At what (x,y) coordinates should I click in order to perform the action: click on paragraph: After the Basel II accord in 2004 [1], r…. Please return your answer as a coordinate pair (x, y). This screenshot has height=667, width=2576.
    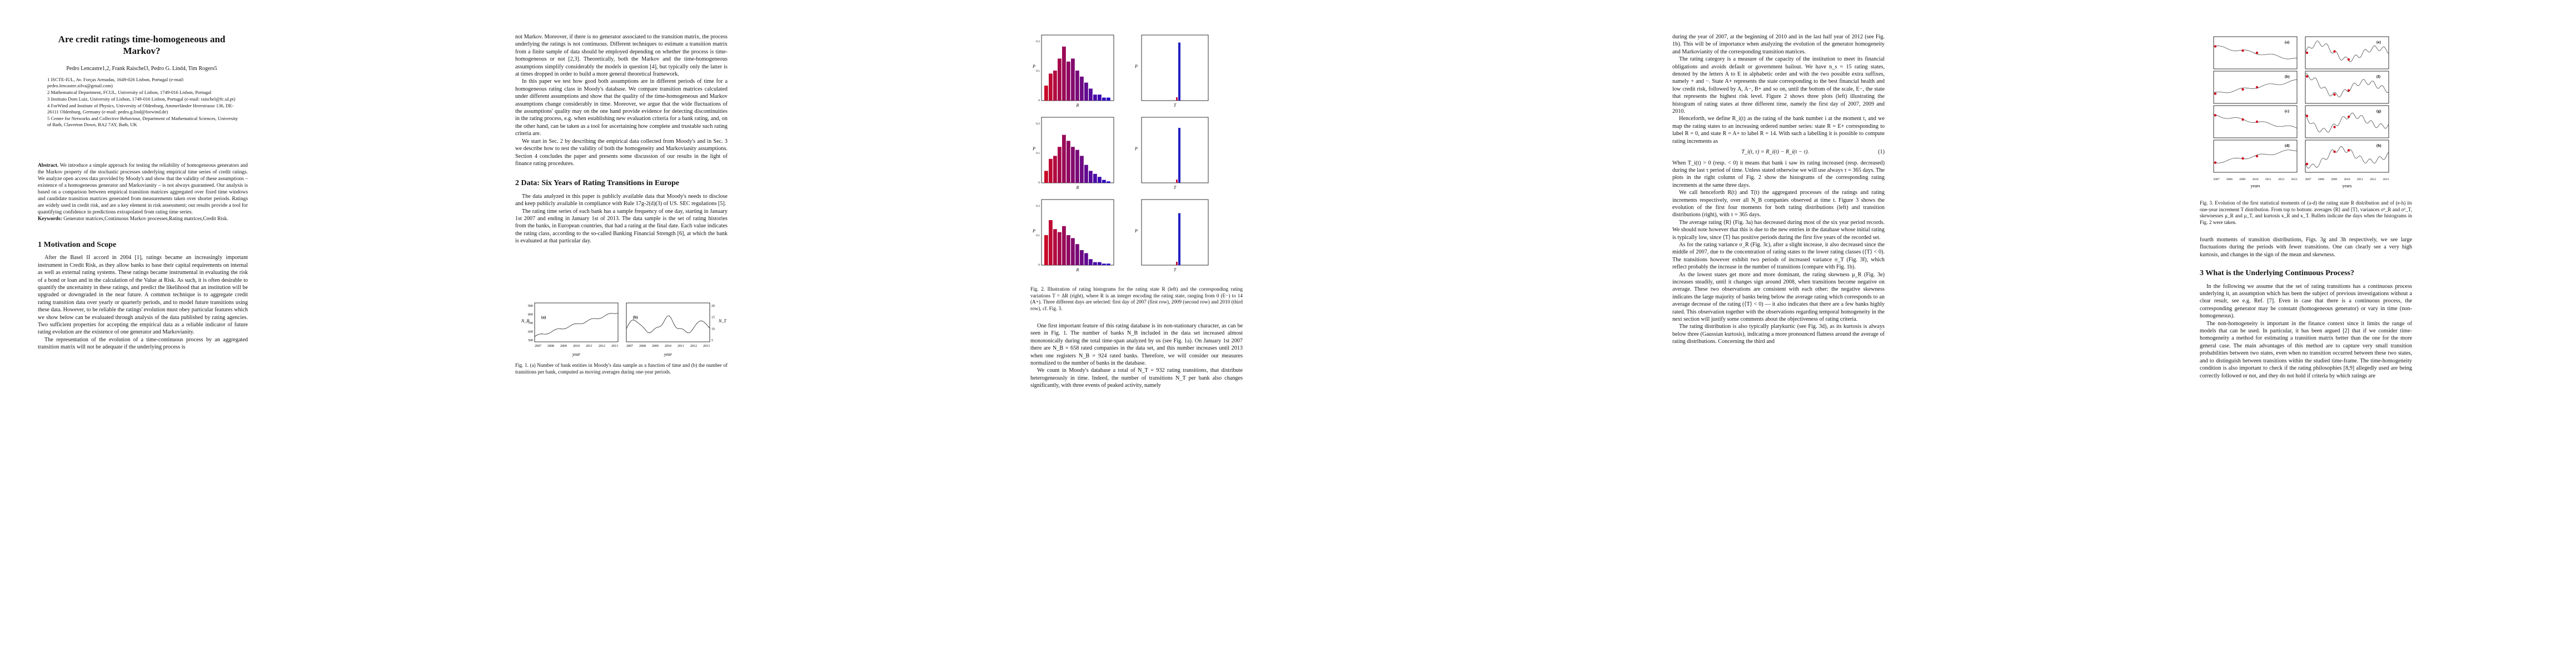
    Looking at the image, I should click on (143, 295).